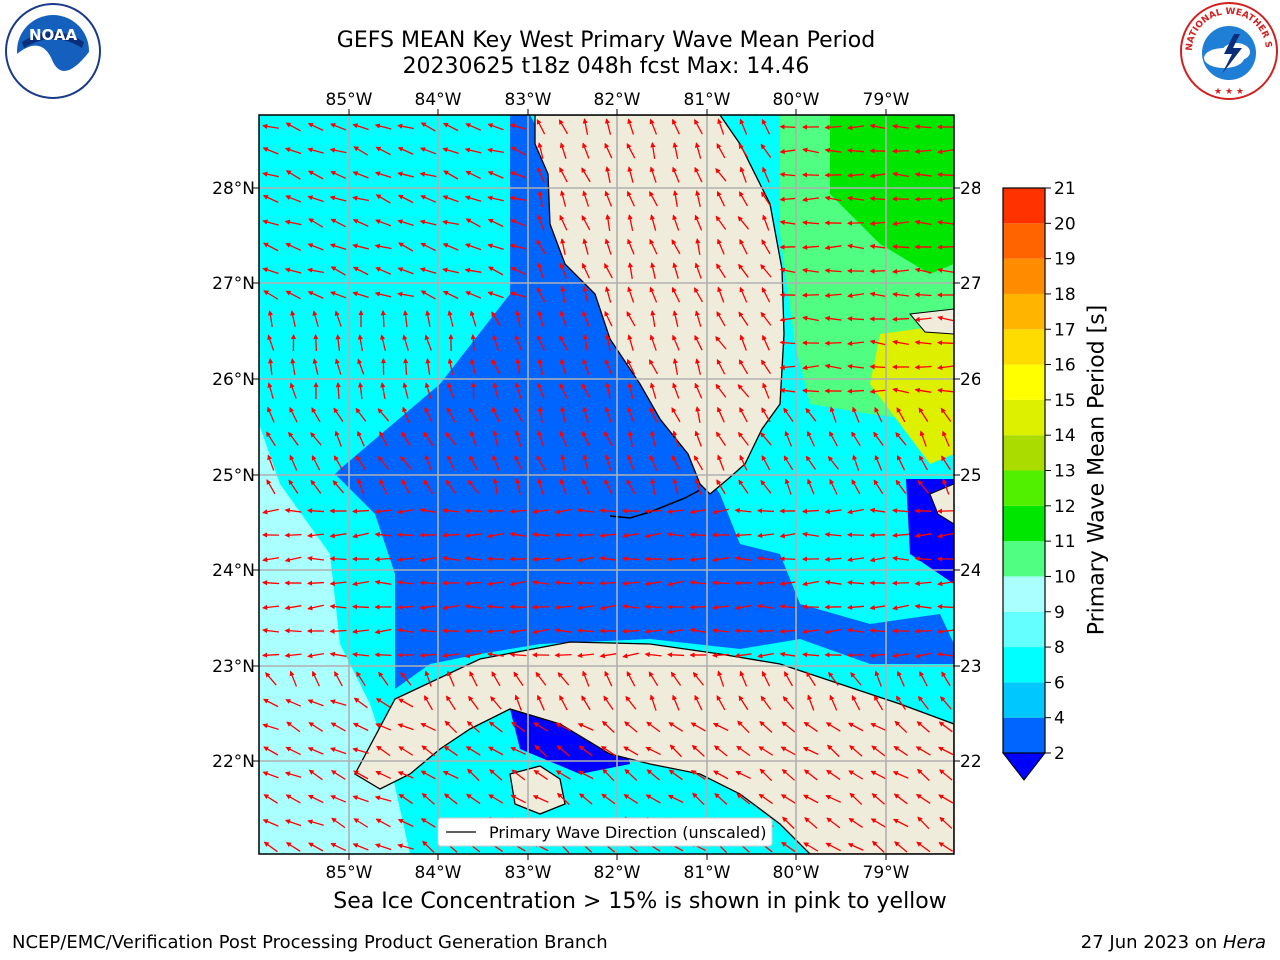 The image size is (1280, 960). What do you see at coordinates (1244, 942) in the screenshot?
I see `footer-host: Hera` at bounding box center [1244, 942].